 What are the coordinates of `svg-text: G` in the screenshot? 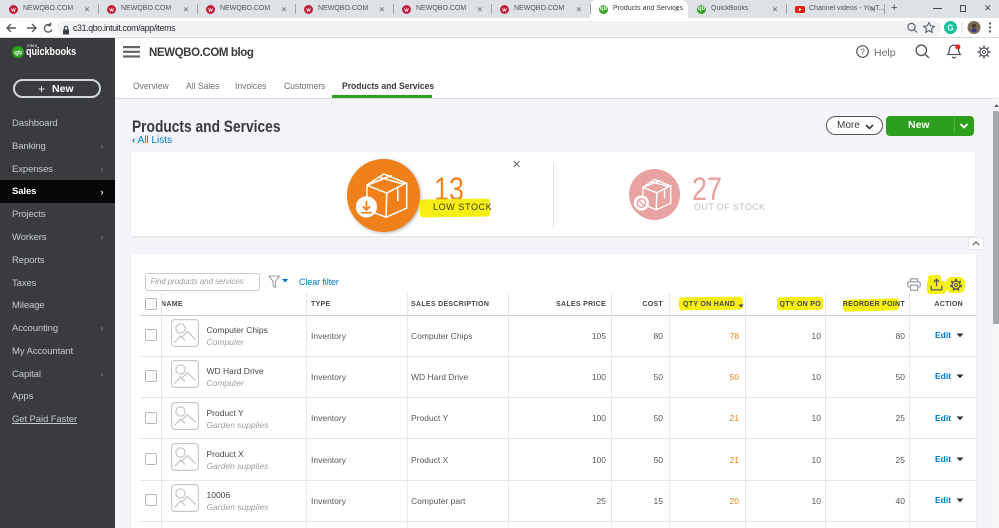 It's located at (950, 27).